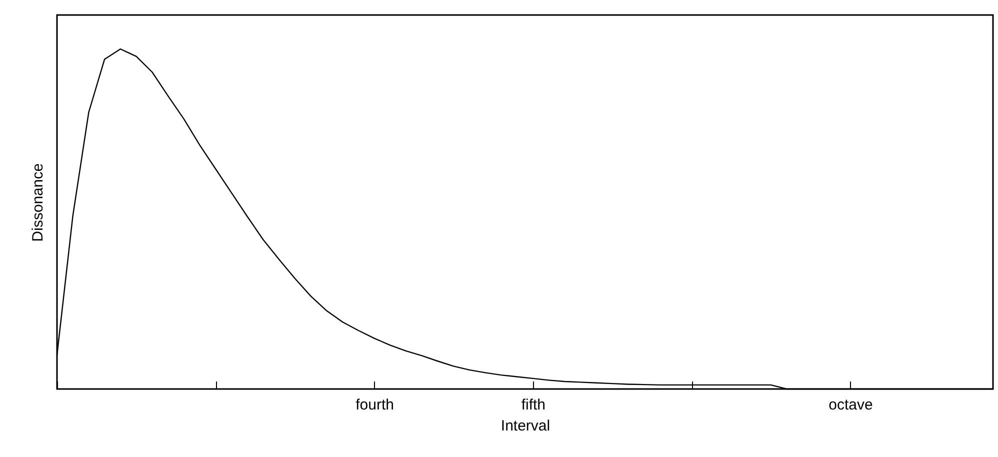  I want to click on y-axis-title: Dissonance, so click(38, 202).